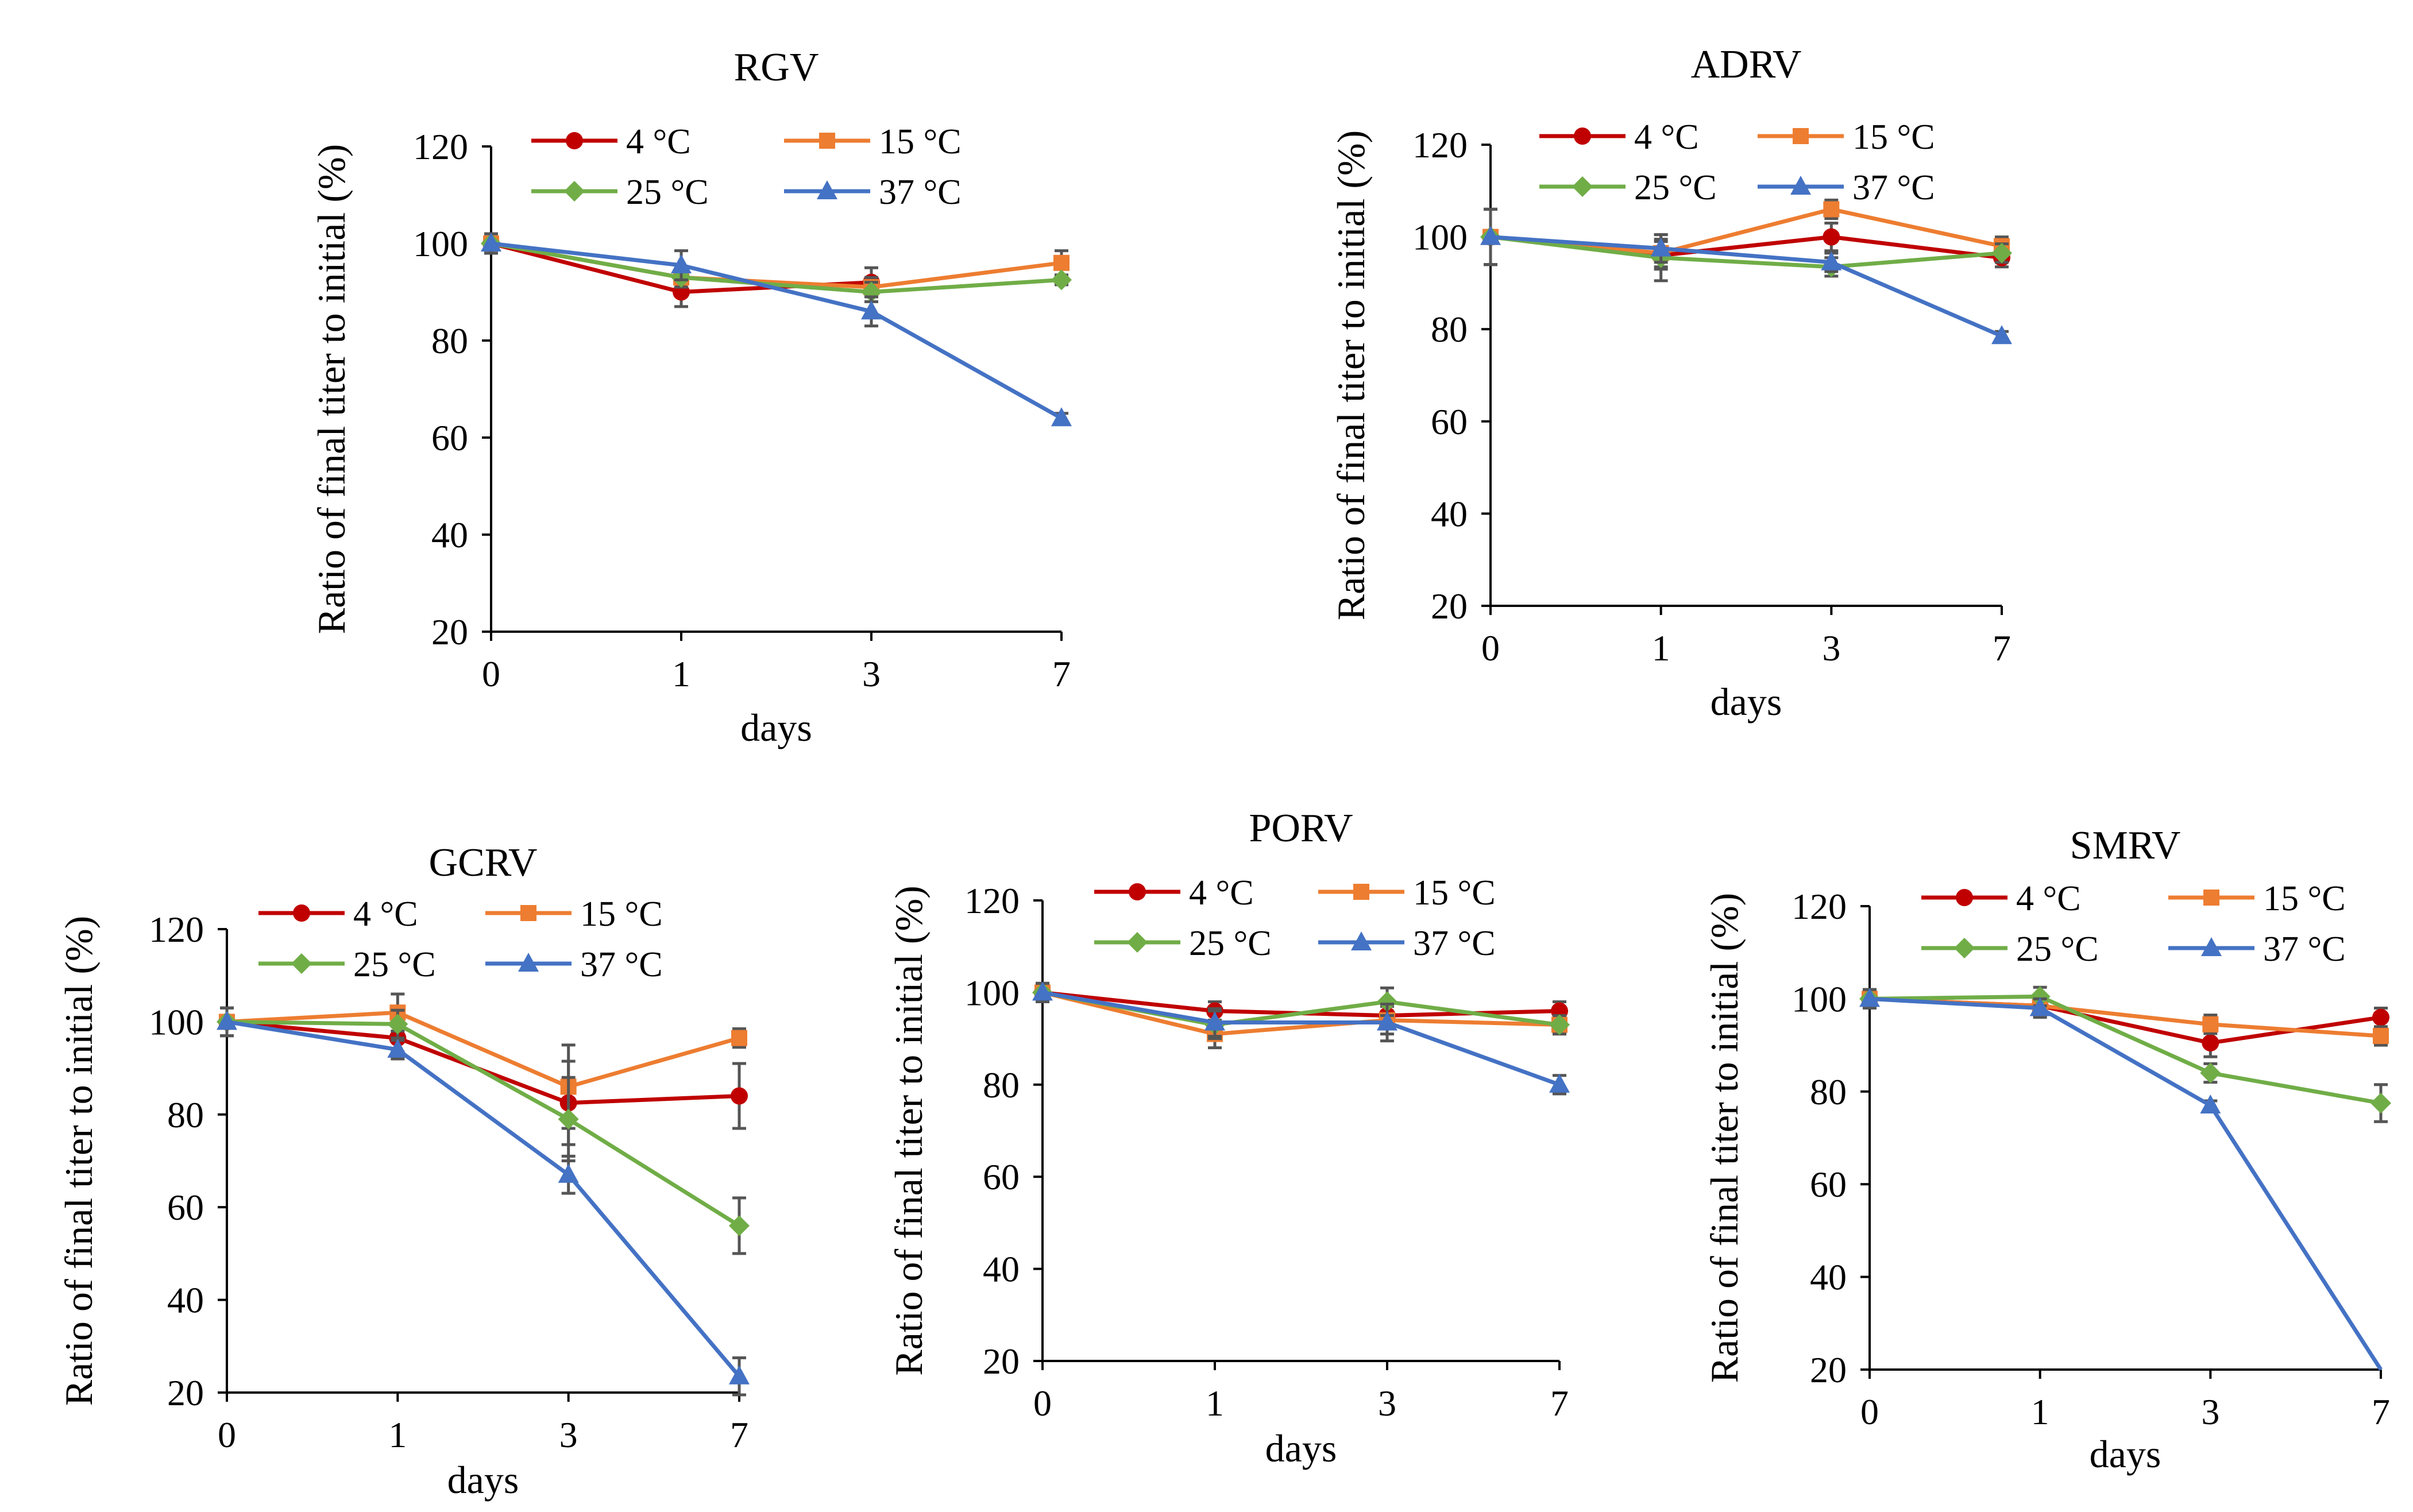 This screenshot has width=2413, height=1512. What do you see at coordinates (1301, 828) in the screenshot?
I see `chart-title: PORV` at bounding box center [1301, 828].